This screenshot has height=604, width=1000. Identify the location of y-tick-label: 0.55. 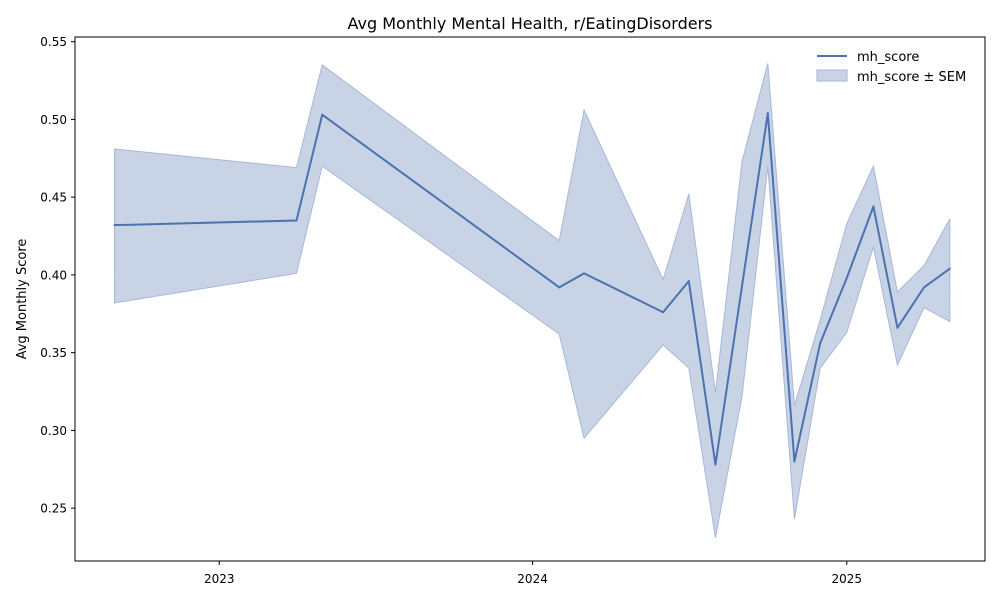
(53, 42).